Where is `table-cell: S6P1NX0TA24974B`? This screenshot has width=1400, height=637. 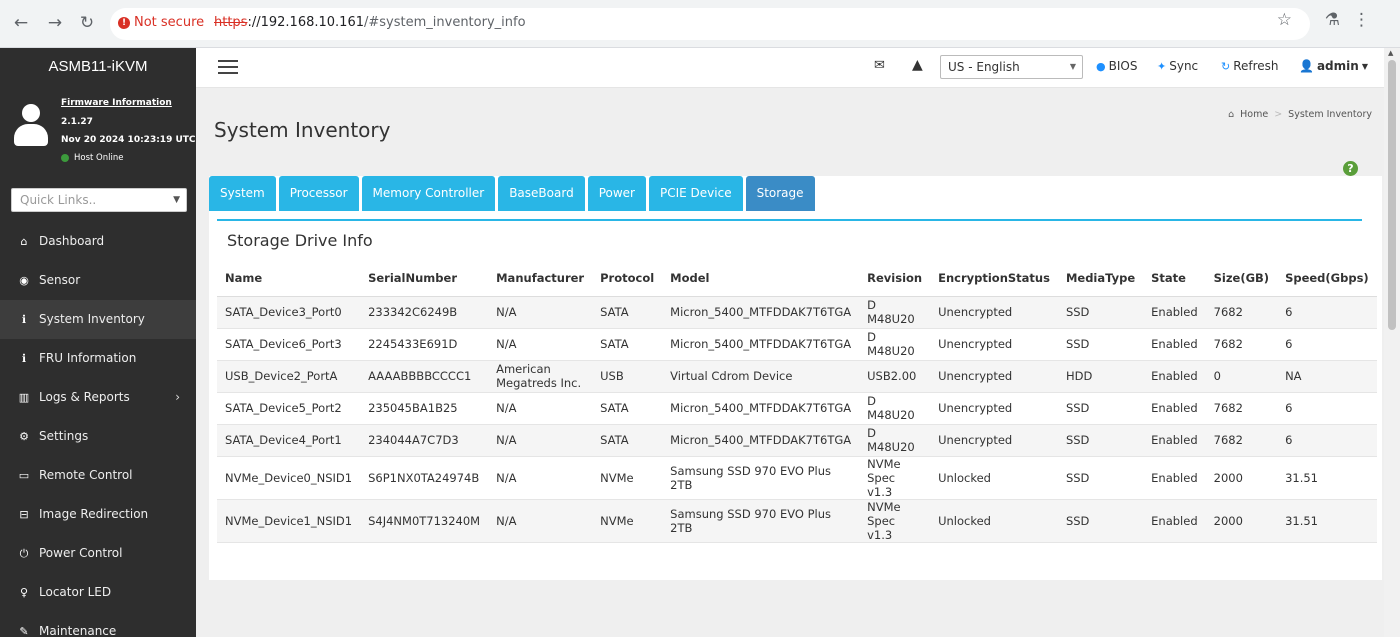
table-cell: S6P1NX0TA24974B is located at coordinates (424, 478).